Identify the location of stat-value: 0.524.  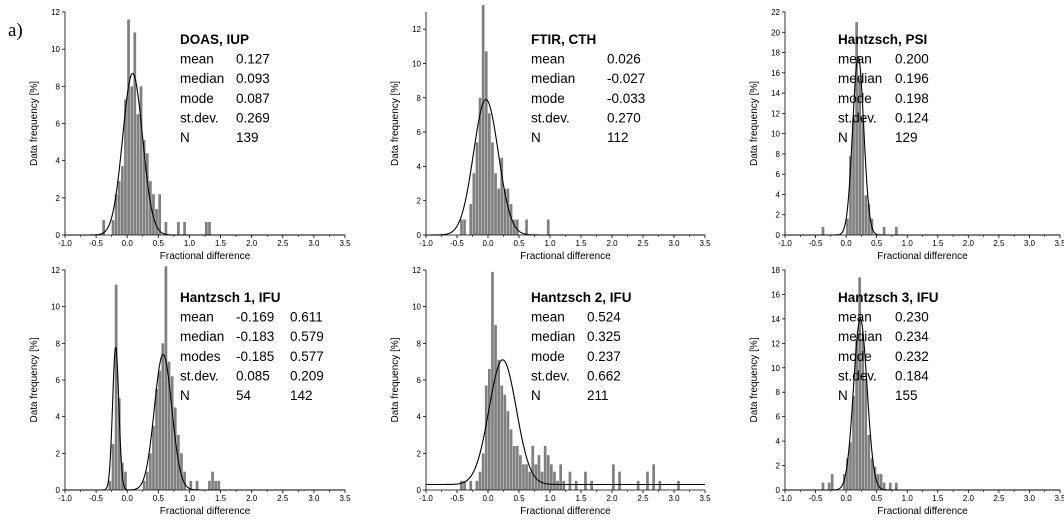
(604, 317).